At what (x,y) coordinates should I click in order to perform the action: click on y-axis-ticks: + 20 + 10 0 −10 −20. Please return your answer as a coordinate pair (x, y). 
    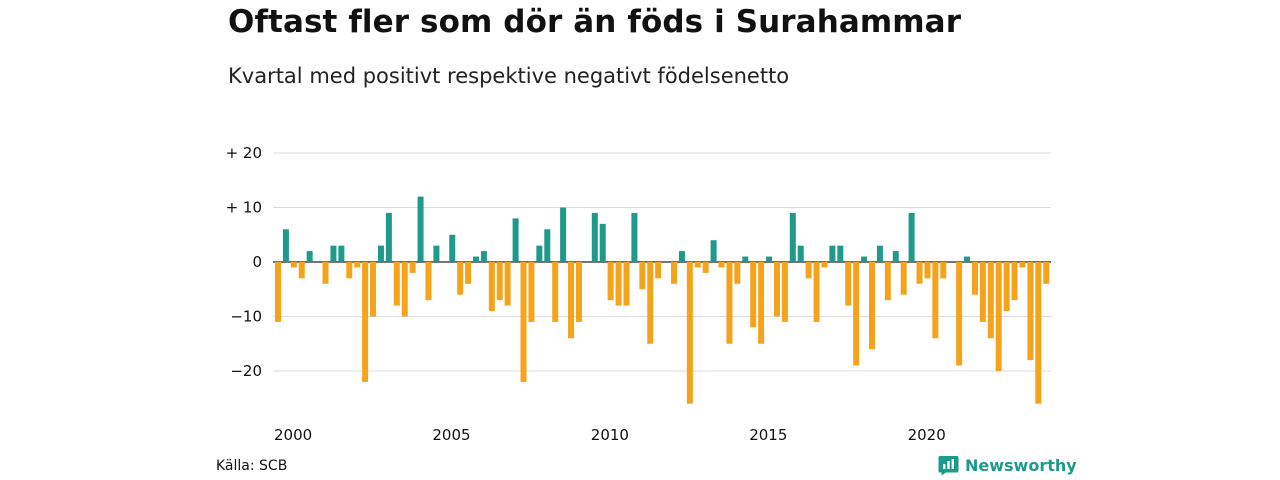
    Looking at the image, I should click on (244, 262).